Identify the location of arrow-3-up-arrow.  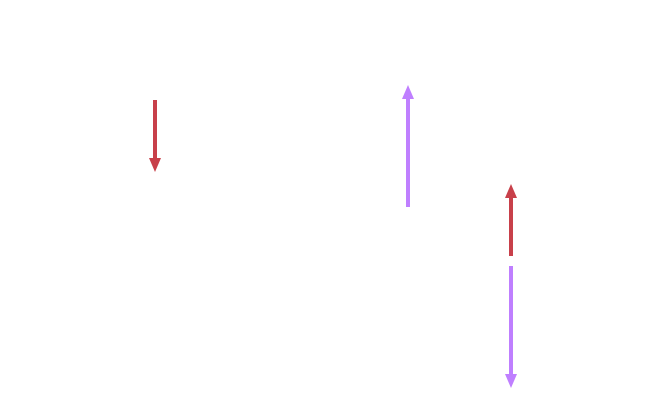
(511, 220).